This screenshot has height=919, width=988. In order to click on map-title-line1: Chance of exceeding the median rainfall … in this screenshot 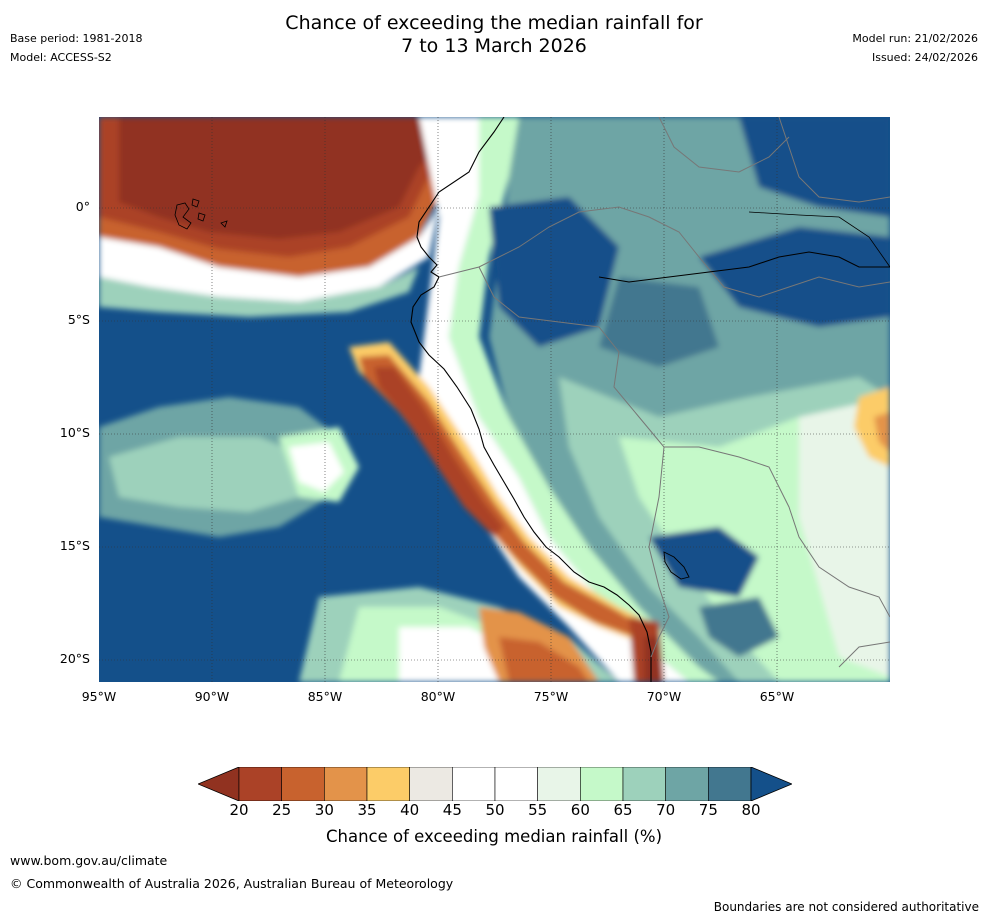, I will do `click(494, 23)`.